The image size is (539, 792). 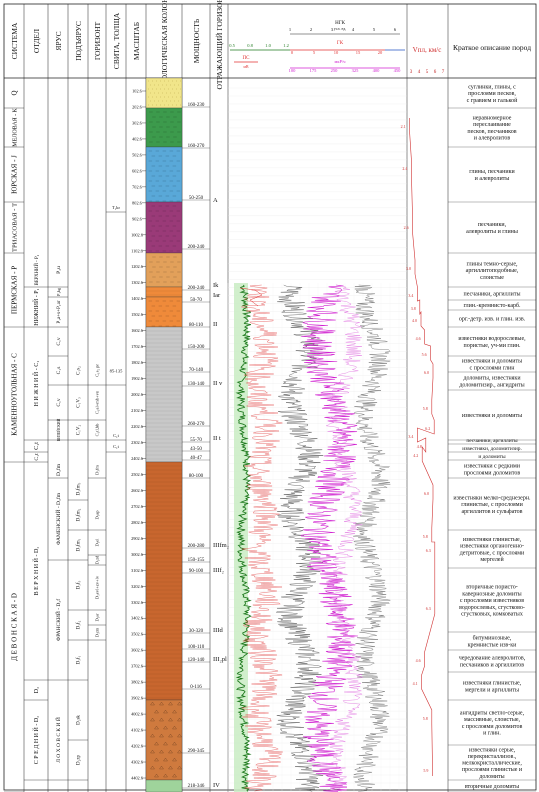 I want to click on velocity-label: 6.0, so click(x=426, y=493).